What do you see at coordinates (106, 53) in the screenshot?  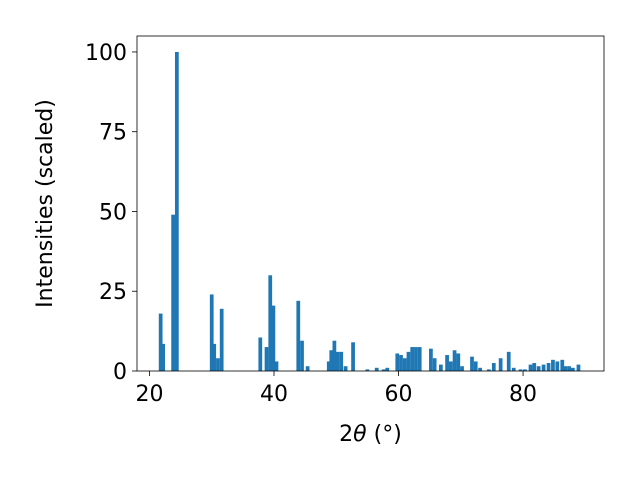 I see `y-tick-label: 100` at bounding box center [106, 53].